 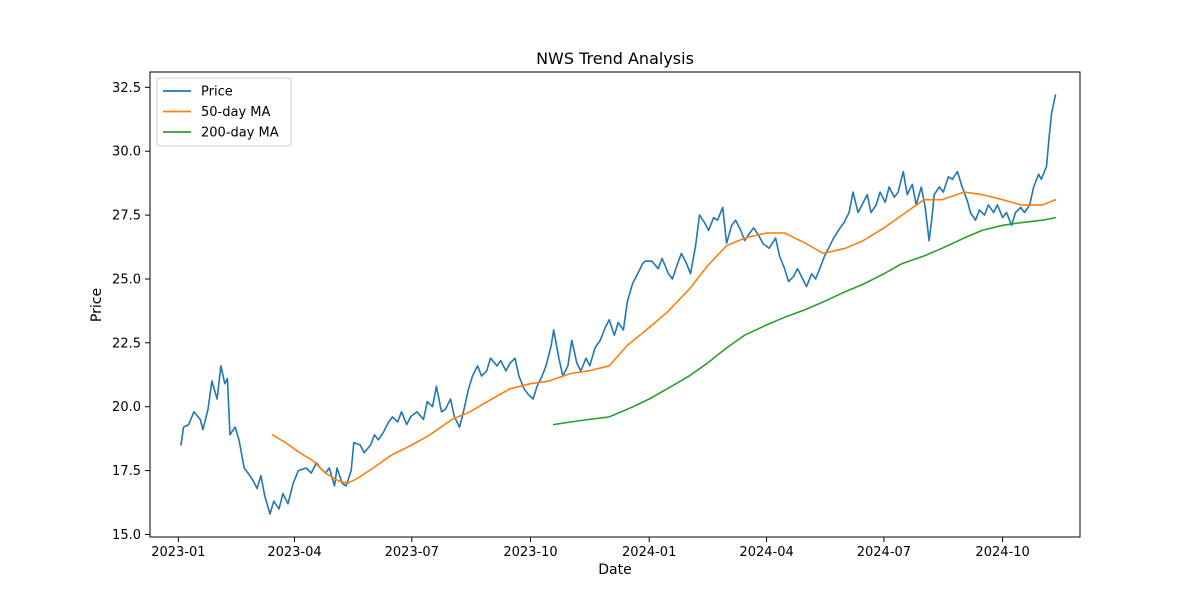 What do you see at coordinates (649, 552) in the screenshot?
I see `x-tick-label: 2024-01` at bounding box center [649, 552].